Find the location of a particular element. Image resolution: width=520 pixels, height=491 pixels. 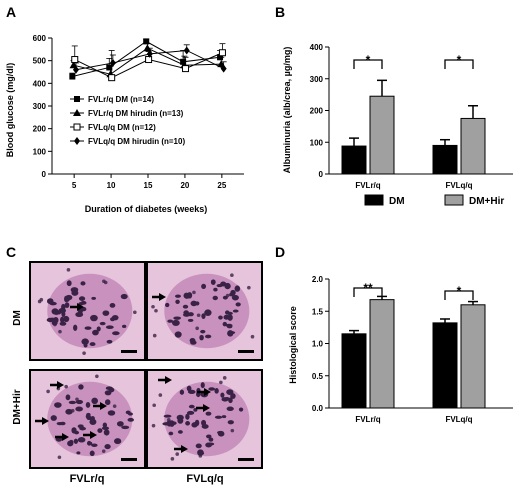

panel-label-c: C is located at coordinates (11, 252).